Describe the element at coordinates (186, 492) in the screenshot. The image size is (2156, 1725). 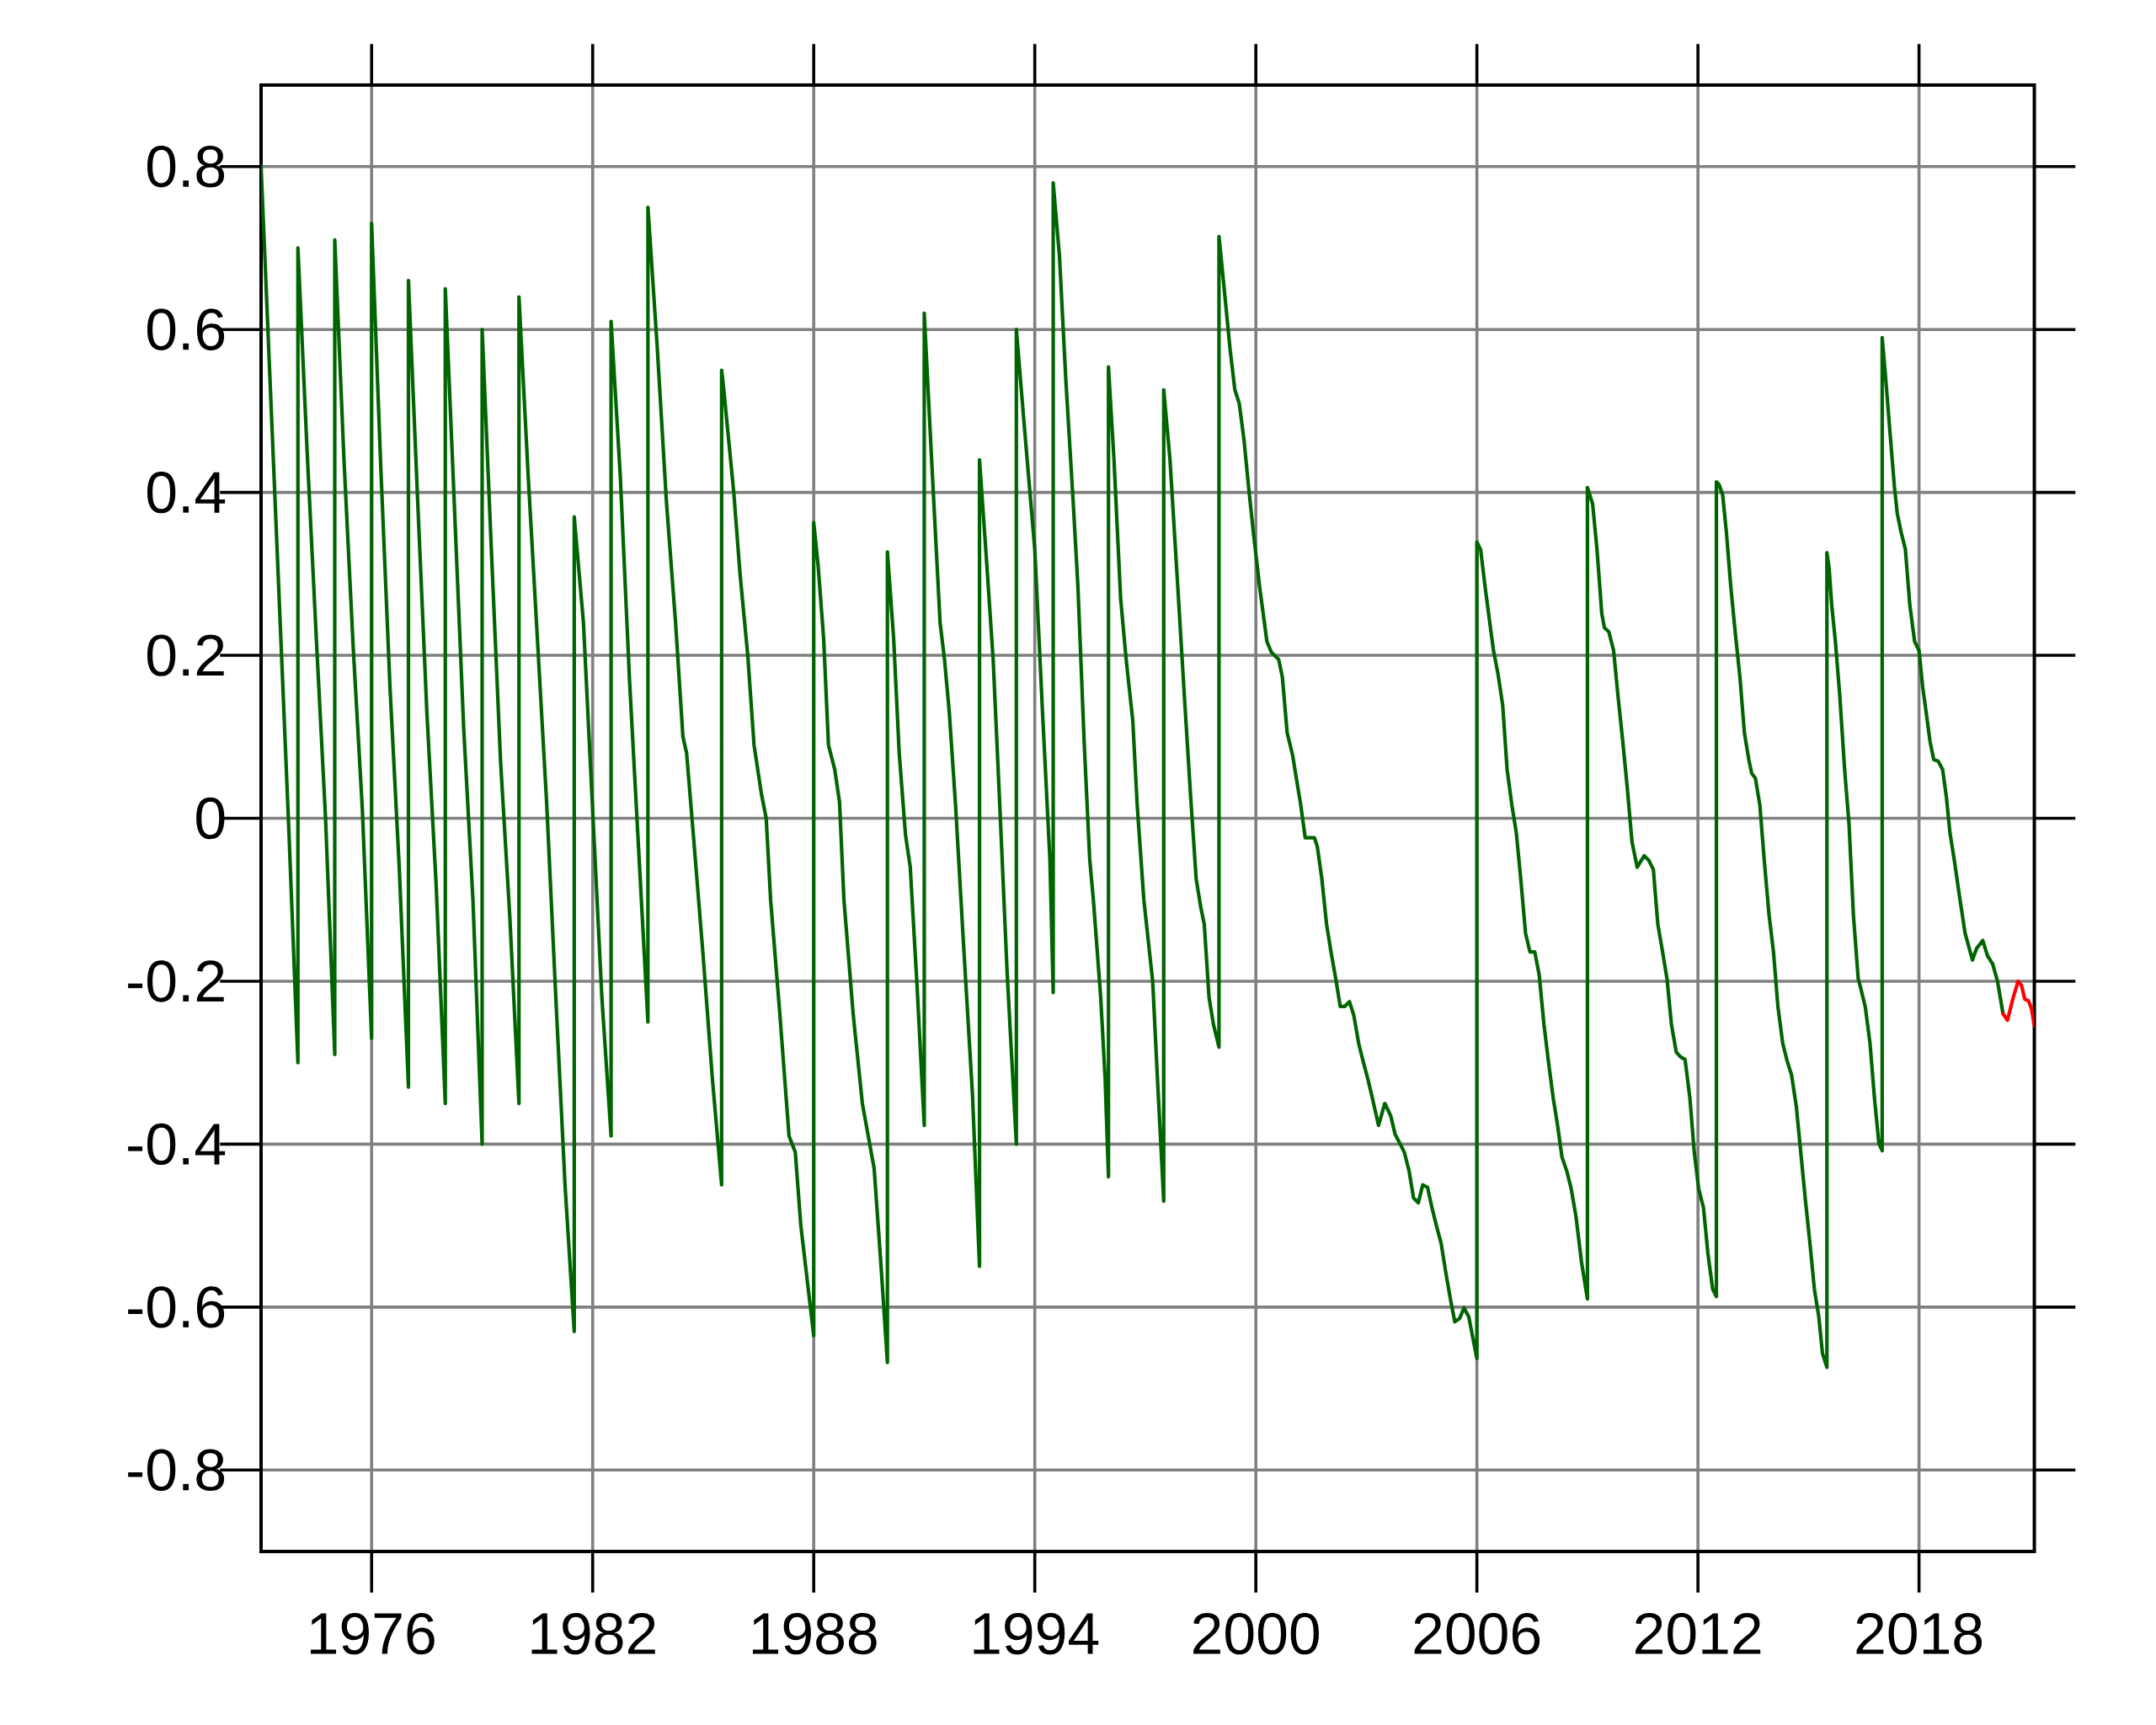
I see `y-tick-label: 0.4` at that location.